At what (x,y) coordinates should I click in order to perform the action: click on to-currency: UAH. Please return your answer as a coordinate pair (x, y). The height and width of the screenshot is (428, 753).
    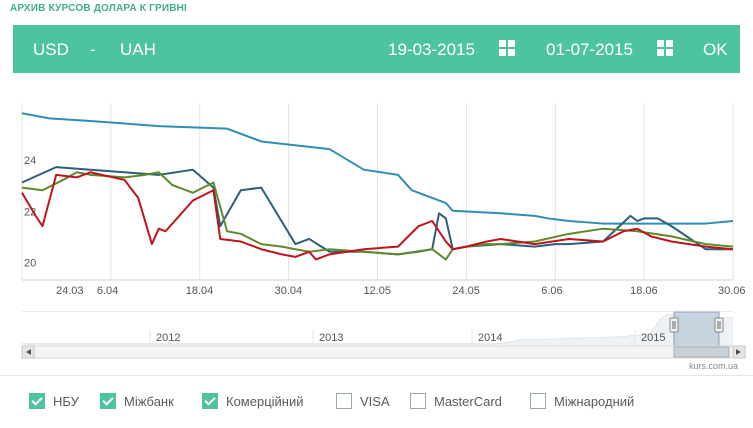
    Looking at the image, I should click on (138, 49).